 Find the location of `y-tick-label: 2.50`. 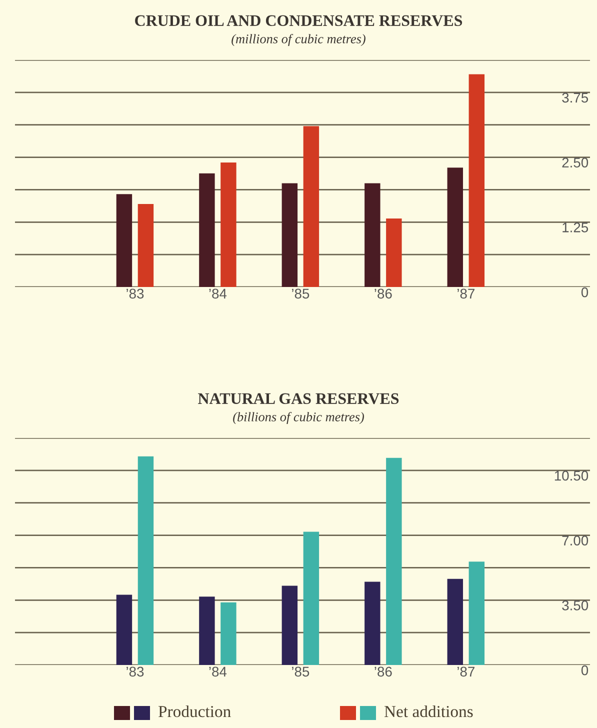

y-tick-label: 2.50 is located at coordinates (575, 163).